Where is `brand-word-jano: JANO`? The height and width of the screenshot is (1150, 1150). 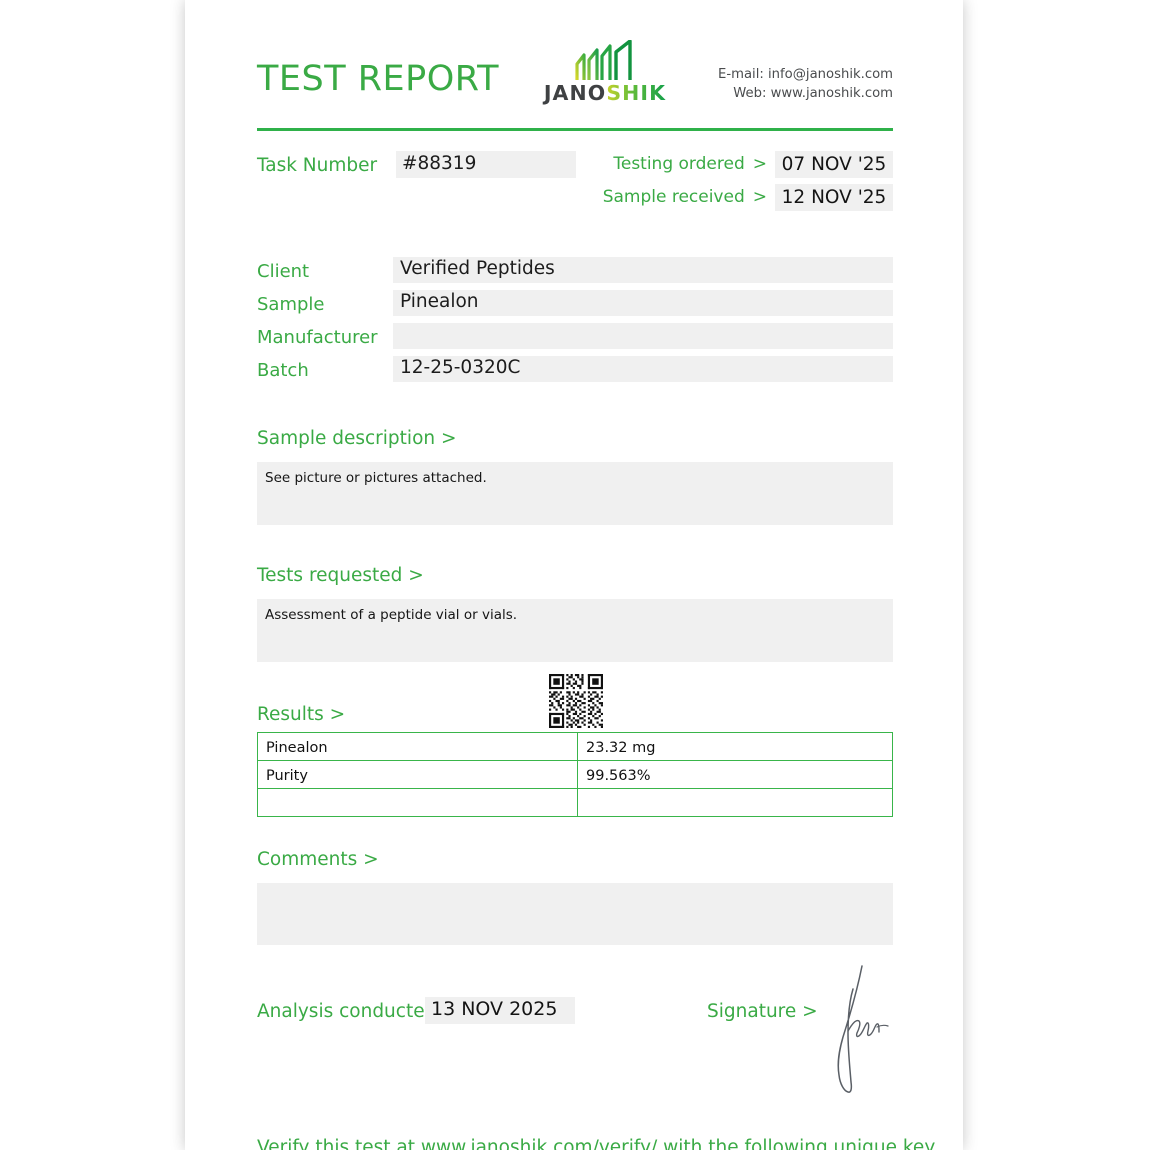
brand-word-jano: JANO is located at coordinates (575, 93).